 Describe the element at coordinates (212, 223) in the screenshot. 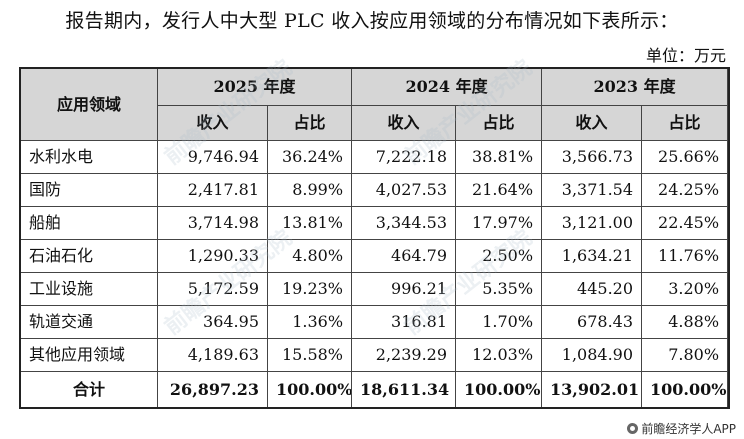

I see `cell-income-2025: 3,714.98` at that location.